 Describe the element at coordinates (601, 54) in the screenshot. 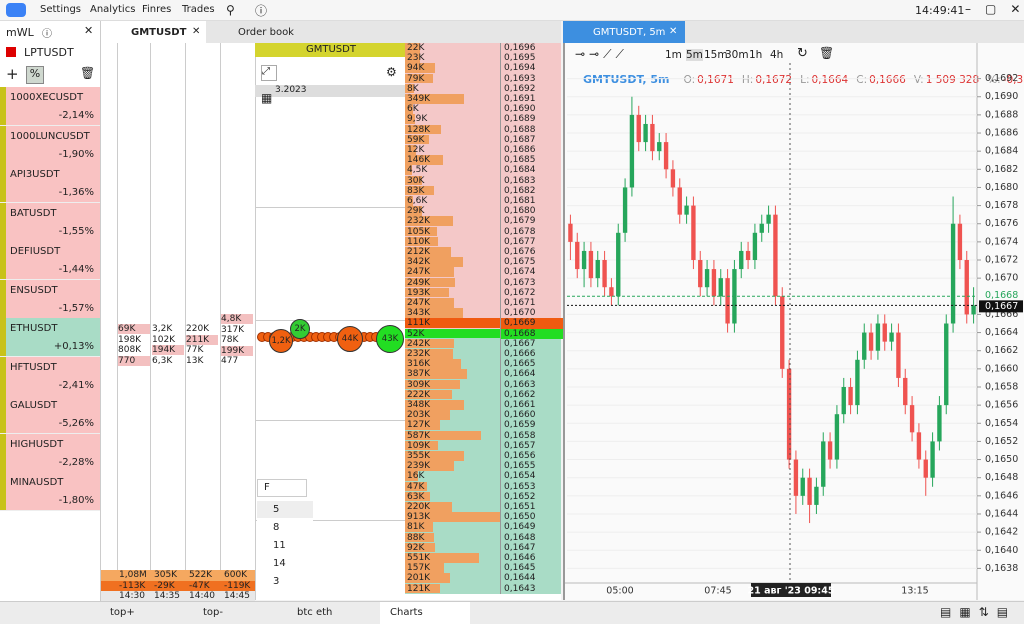

I see `drawing-tools: ⊸⊸⟋⟋` at that location.